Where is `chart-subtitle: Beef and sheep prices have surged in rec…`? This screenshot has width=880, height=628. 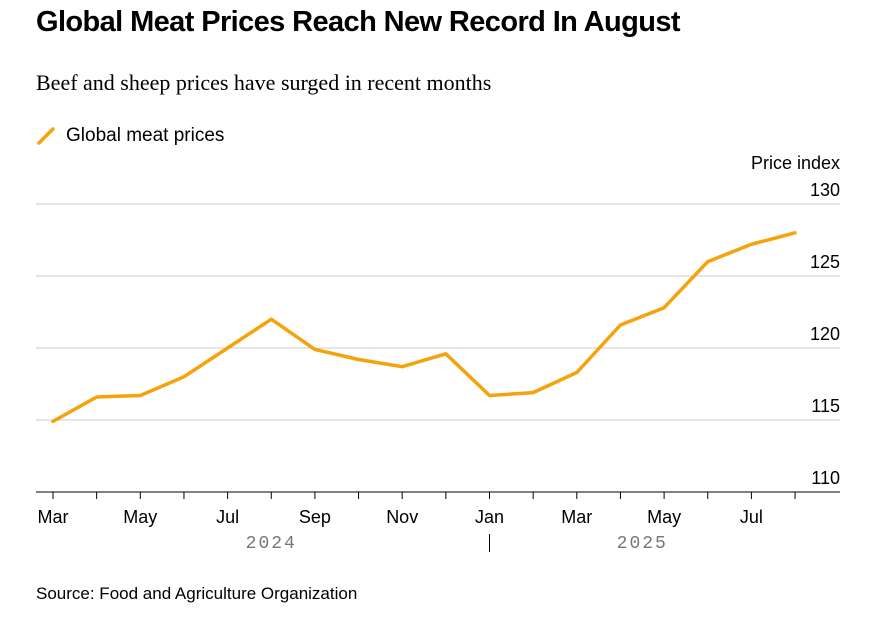
chart-subtitle: Beef and sheep prices have surged in rec… is located at coordinates (264, 82).